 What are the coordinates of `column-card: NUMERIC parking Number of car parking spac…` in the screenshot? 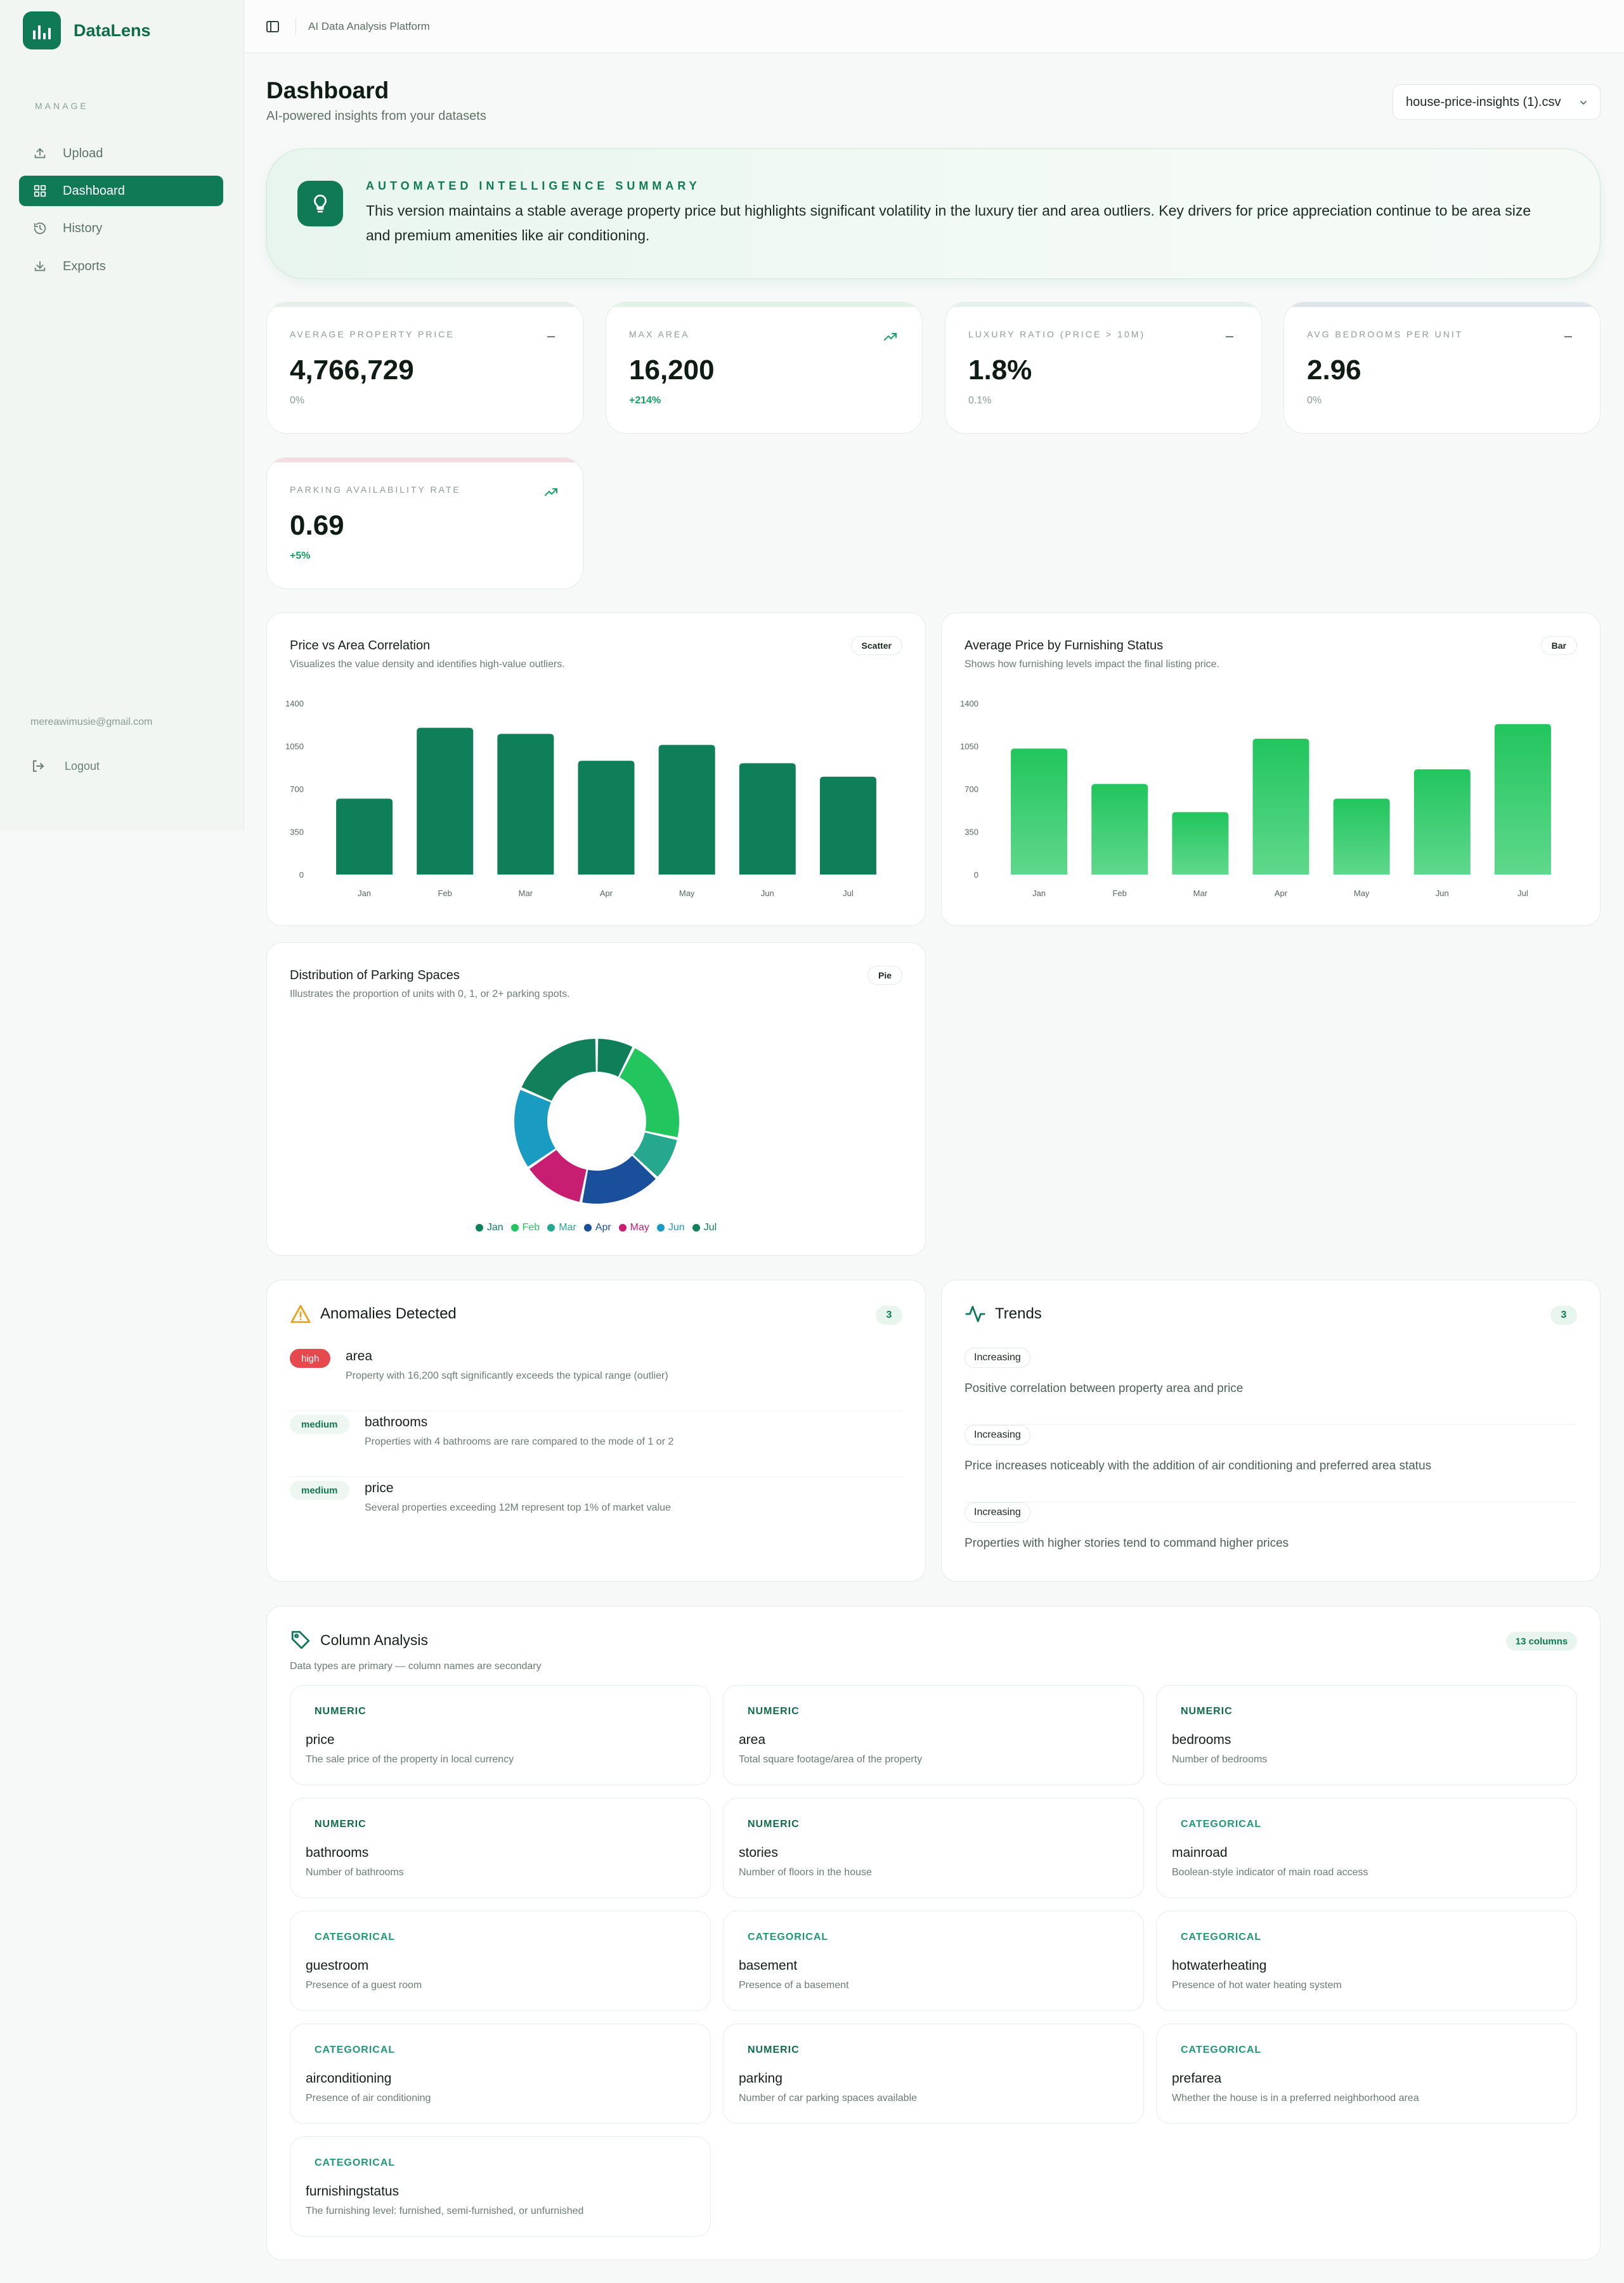 It's located at (934, 2074).